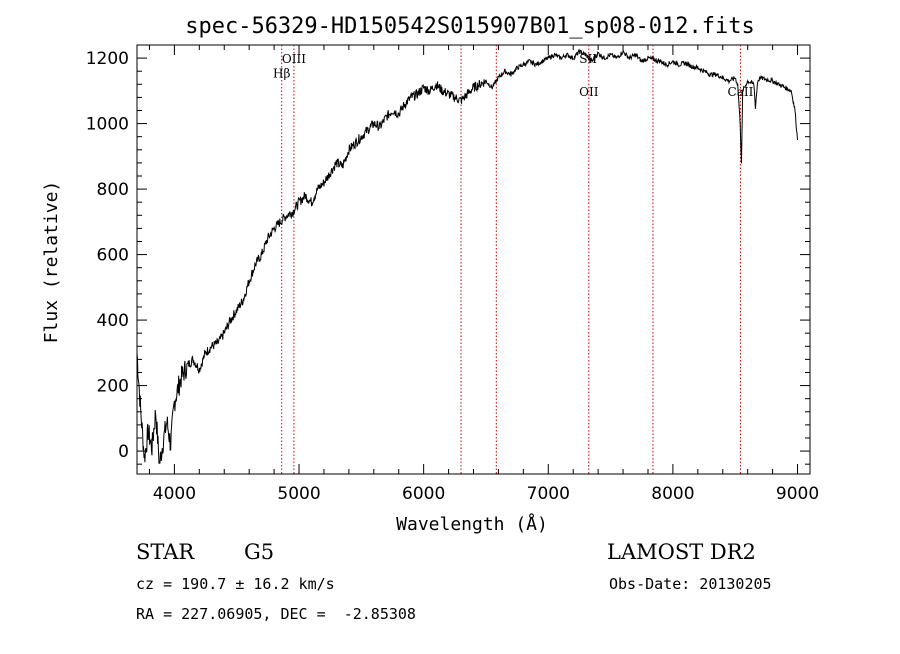 This screenshot has height=654, width=900. What do you see at coordinates (259, 552) in the screenshot?
I see `object-subclass: G5` at bounding box center [259, 552].